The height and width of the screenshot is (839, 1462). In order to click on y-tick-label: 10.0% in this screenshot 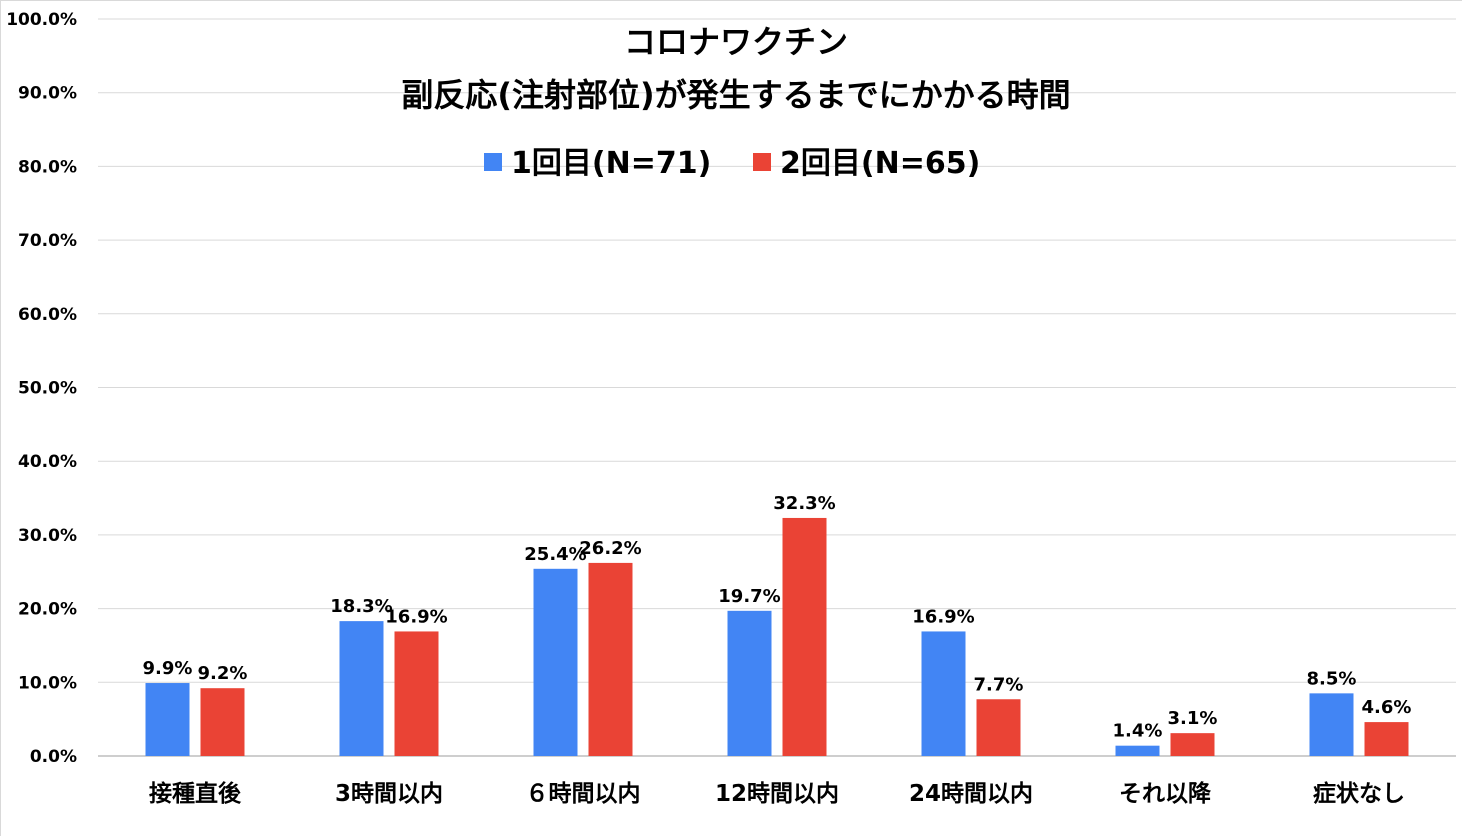, I will do `click(47, 683)`.